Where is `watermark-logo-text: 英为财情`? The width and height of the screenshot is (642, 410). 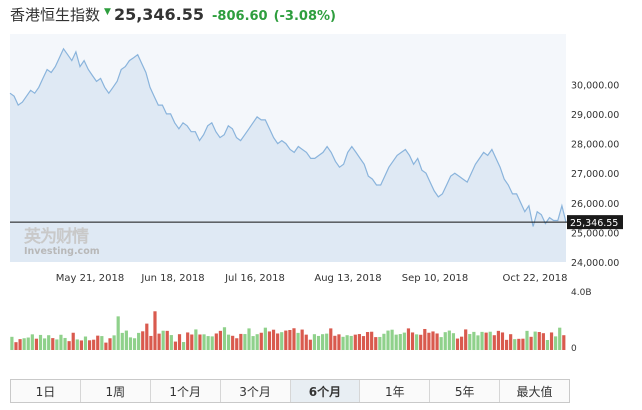 watermark-logo-text: 英为财情 is located at coordinates (56, 236).